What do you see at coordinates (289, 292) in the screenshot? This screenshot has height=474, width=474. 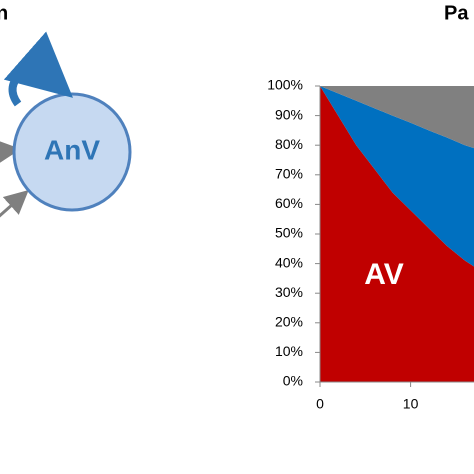 I see `y-tick-label: 30%` at bounding box center [289, 292].